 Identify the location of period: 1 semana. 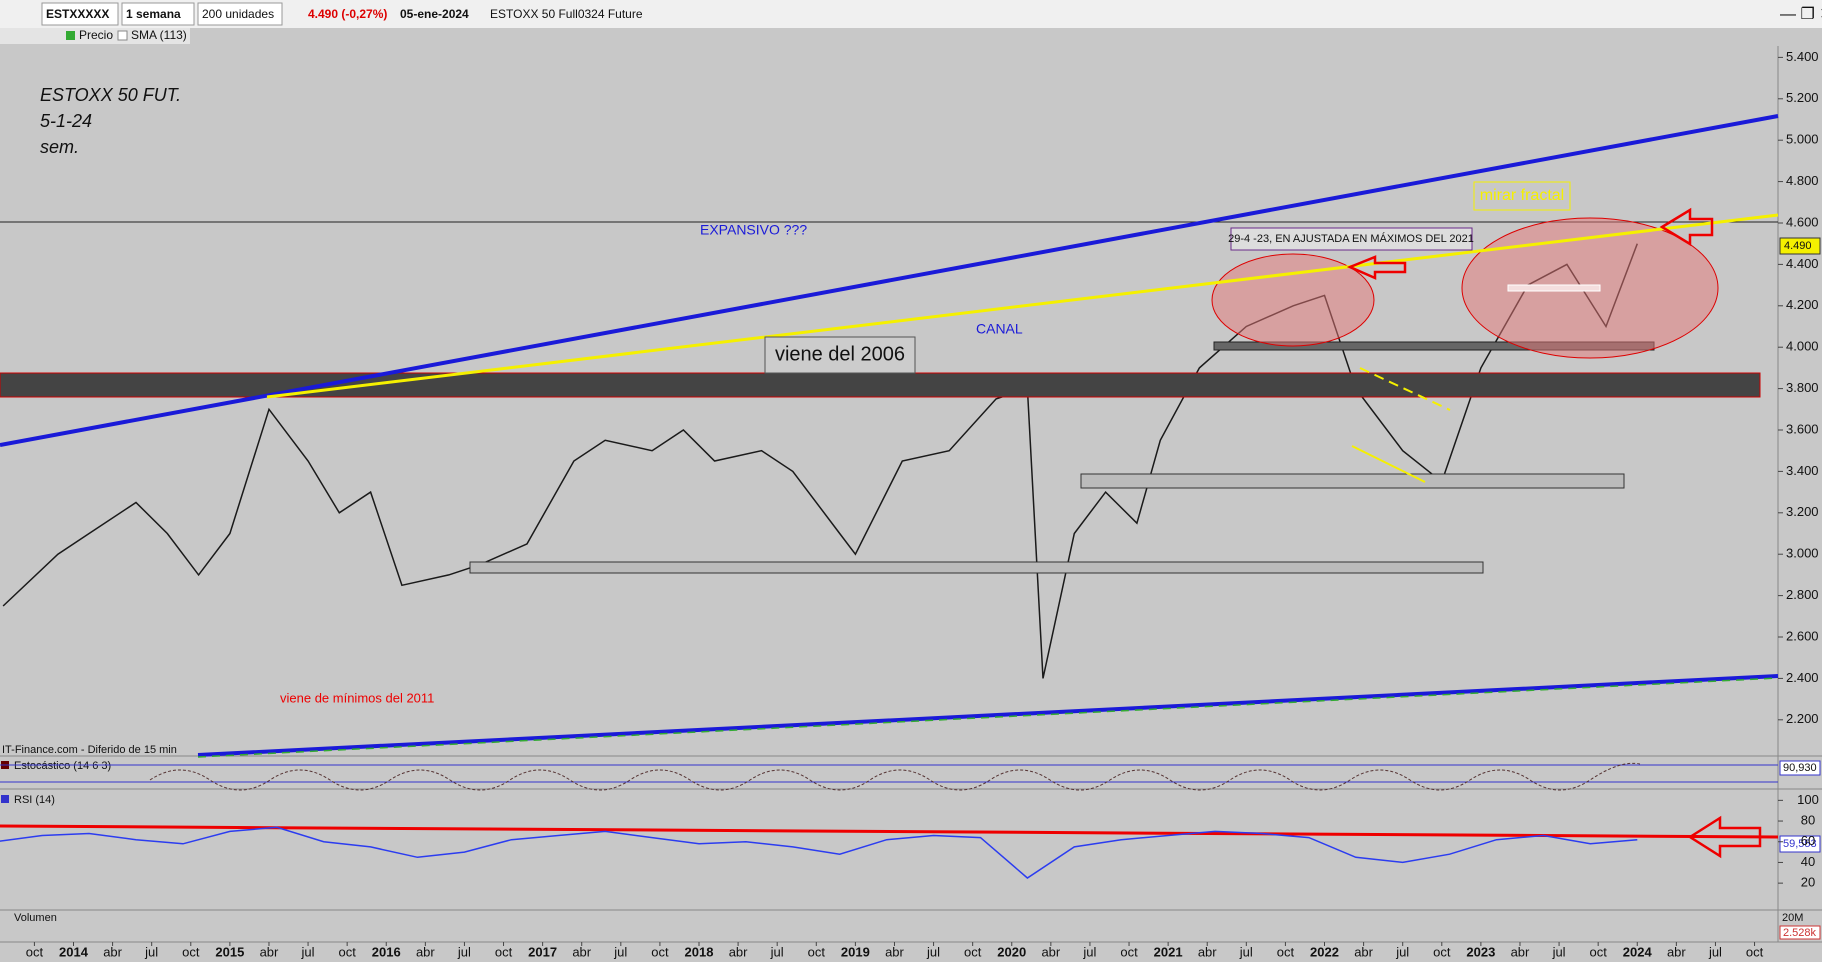
(153, 14).